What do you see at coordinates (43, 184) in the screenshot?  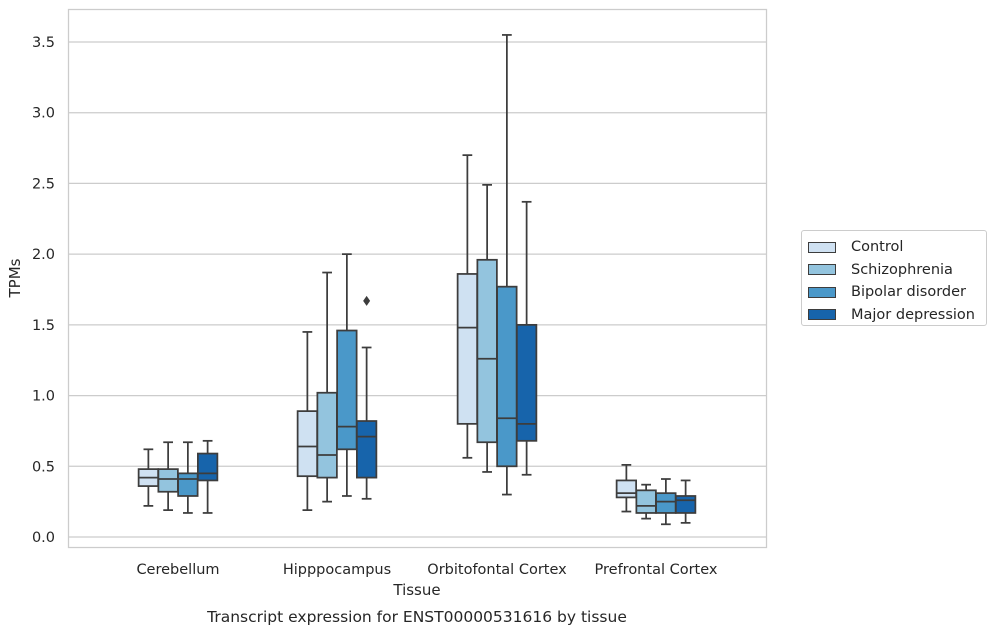 I see `y-tick-label: 2.5` at bounding box center [43, 184].